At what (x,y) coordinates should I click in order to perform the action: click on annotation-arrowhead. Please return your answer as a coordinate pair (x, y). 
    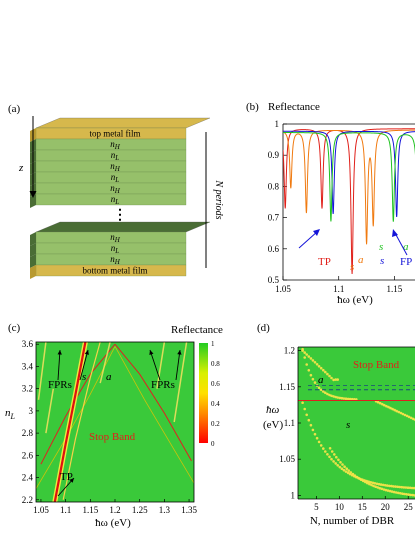
    Looking at the image, I should click on (71, 480).